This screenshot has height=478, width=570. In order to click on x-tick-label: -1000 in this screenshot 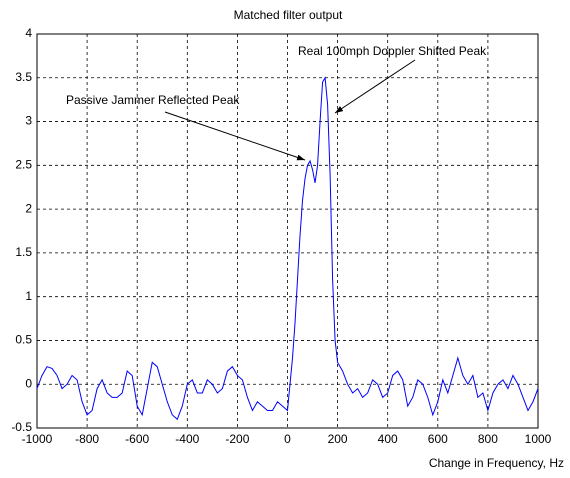, I will do `click(37, 439)`.